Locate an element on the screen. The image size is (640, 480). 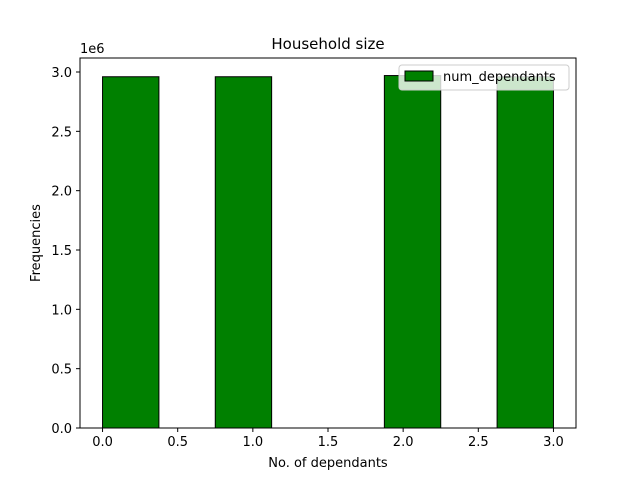
y-offset-label: 1e6 is located at coordinates (92, 49).